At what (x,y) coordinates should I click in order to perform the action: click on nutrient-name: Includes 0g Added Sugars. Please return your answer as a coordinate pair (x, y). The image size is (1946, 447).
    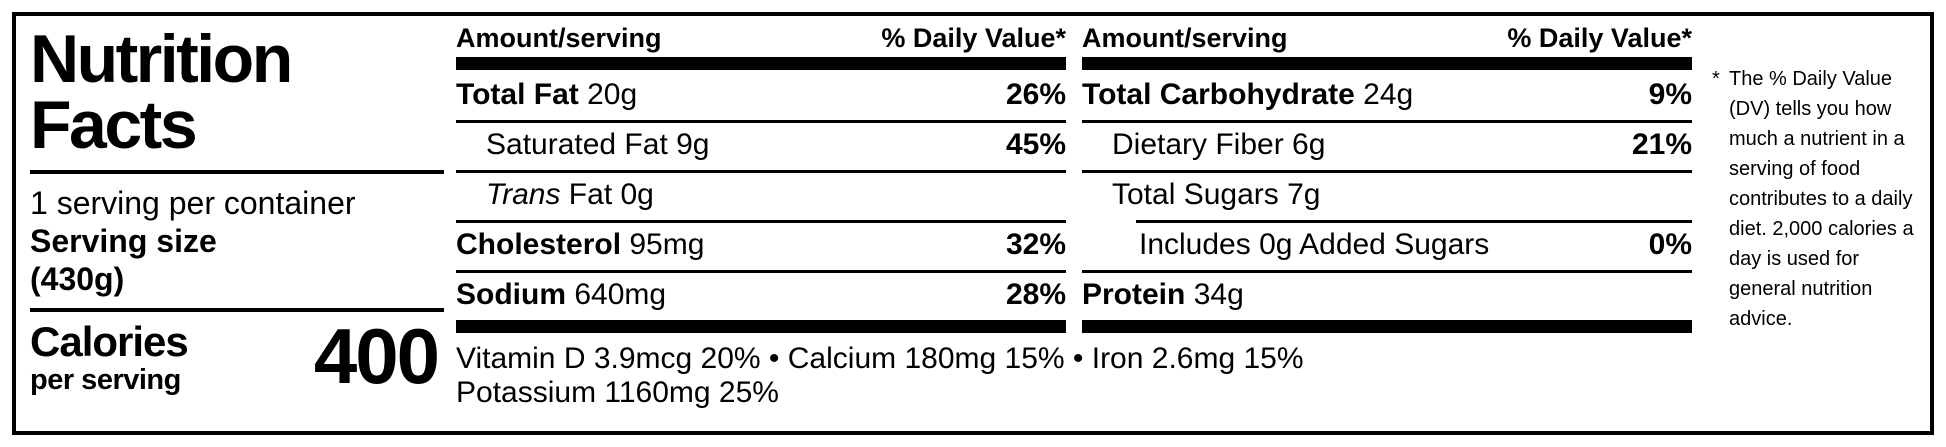
    Looking at the image, I should click on (1314, 244).